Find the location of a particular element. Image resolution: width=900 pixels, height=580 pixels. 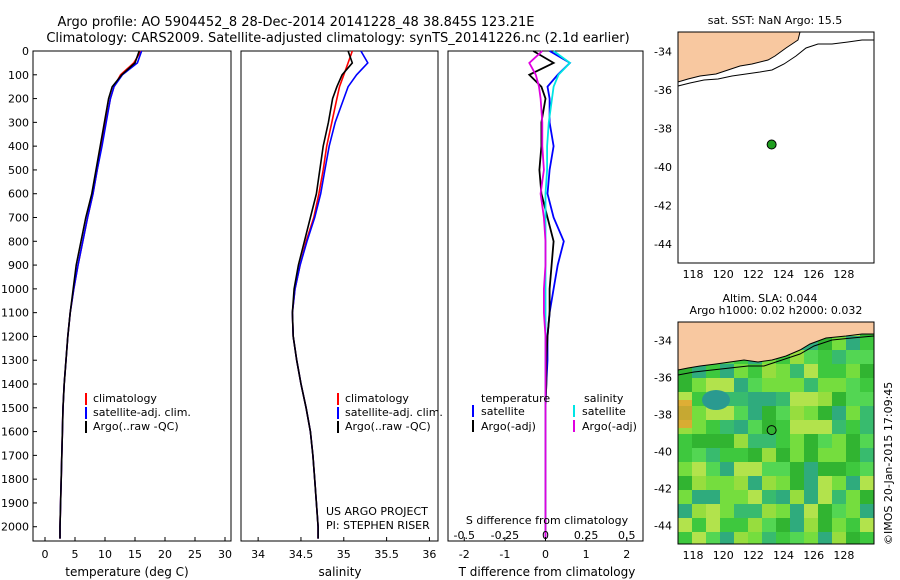

s-difference-tick-label: 0 is located at coordinates (545, 535).